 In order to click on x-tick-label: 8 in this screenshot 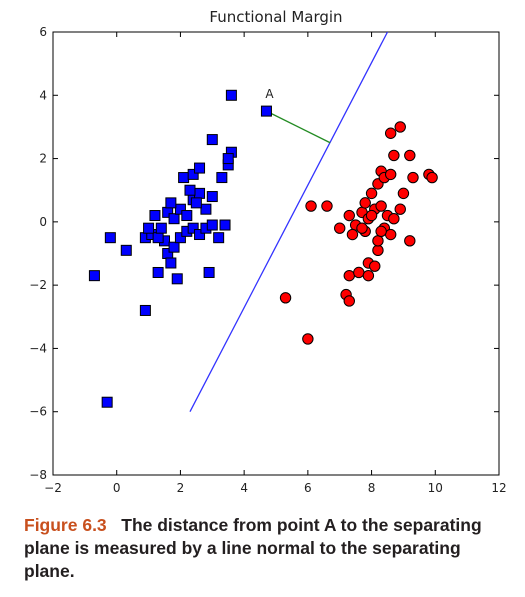, I will do `click(372, 488)`.